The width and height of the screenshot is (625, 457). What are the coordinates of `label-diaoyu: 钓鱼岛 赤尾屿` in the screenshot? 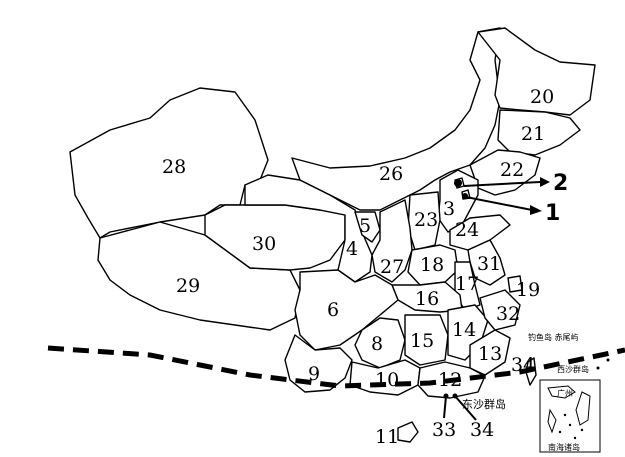 It's located at (553, 337).